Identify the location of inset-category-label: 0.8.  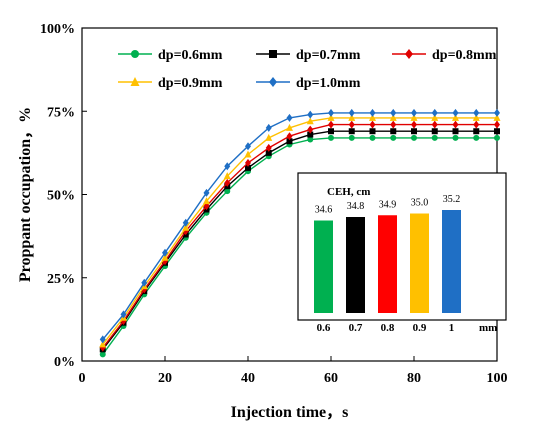
(388, 328).